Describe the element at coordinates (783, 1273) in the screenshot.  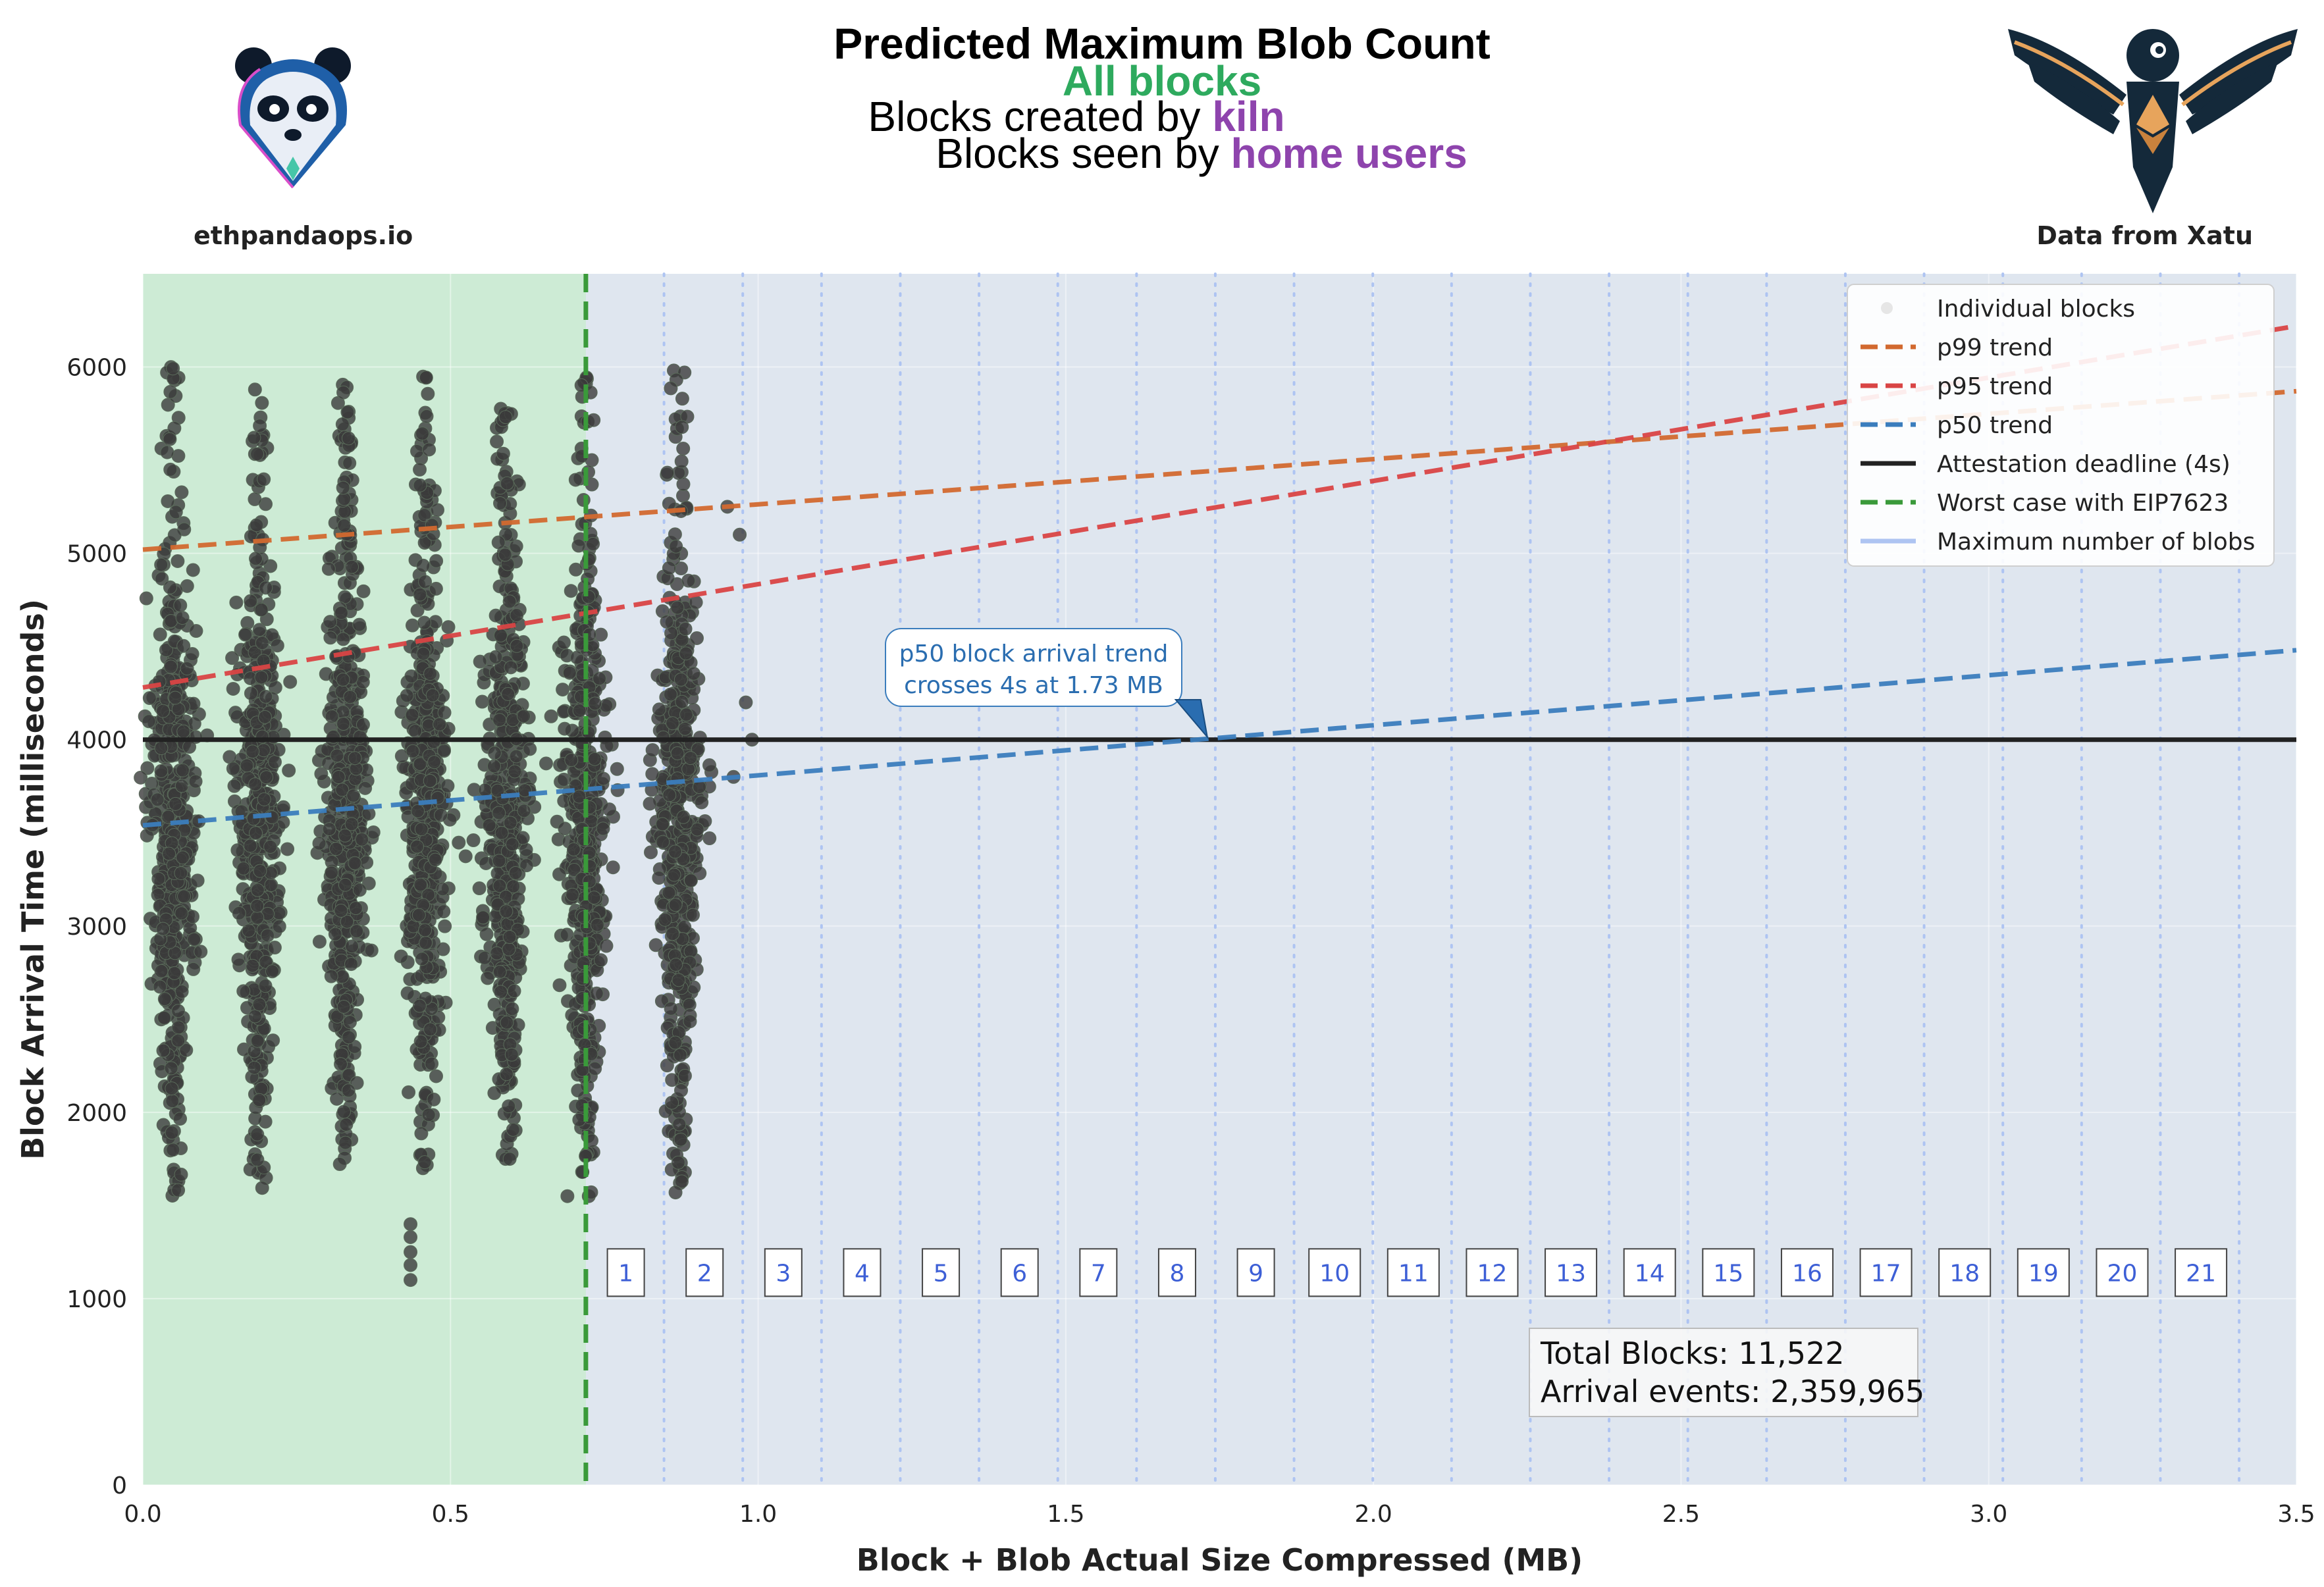
I see `blob-count-label: 3` at that location.